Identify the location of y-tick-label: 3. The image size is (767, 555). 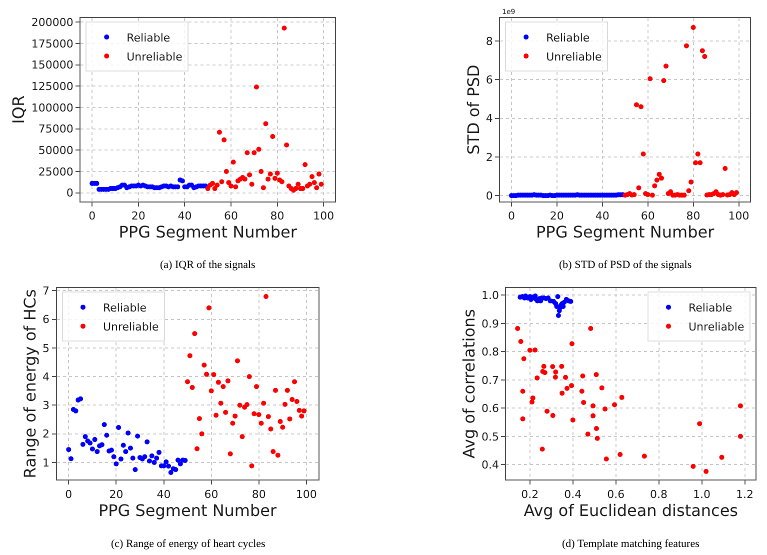
(46, 405).